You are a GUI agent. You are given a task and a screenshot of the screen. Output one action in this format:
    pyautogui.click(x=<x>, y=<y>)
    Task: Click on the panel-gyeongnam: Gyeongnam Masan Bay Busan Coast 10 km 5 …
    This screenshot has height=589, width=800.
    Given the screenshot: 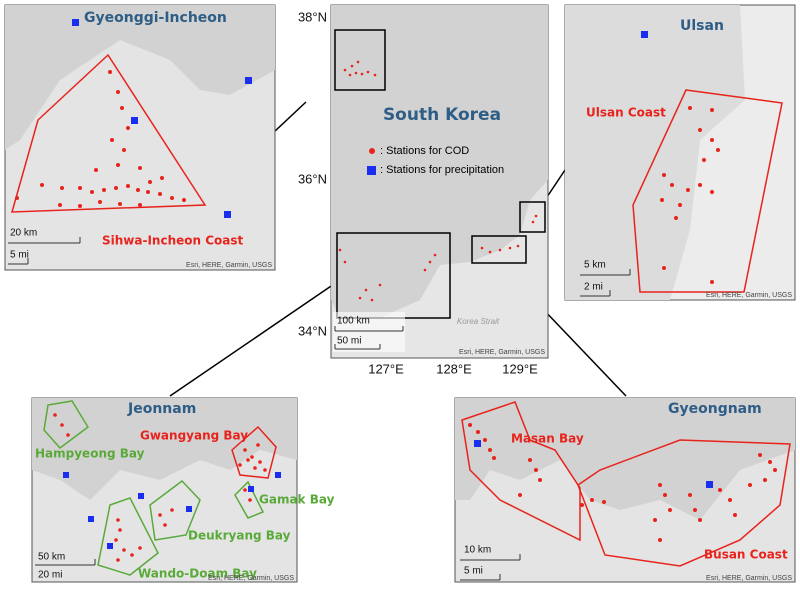 What is the action you would take?
    pyautogui.click(x=625, y=490)
    